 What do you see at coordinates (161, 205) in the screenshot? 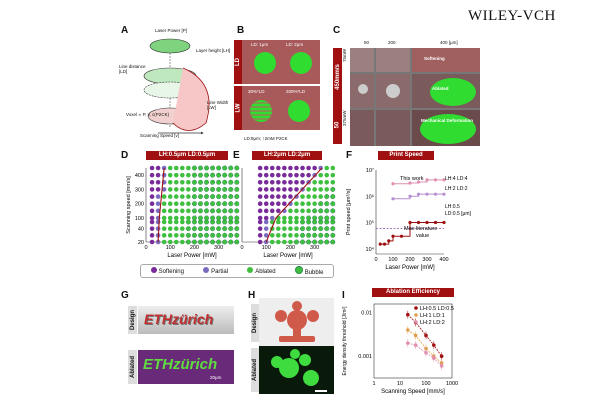
I see `threshold-line` at bounding box center [161, 205].